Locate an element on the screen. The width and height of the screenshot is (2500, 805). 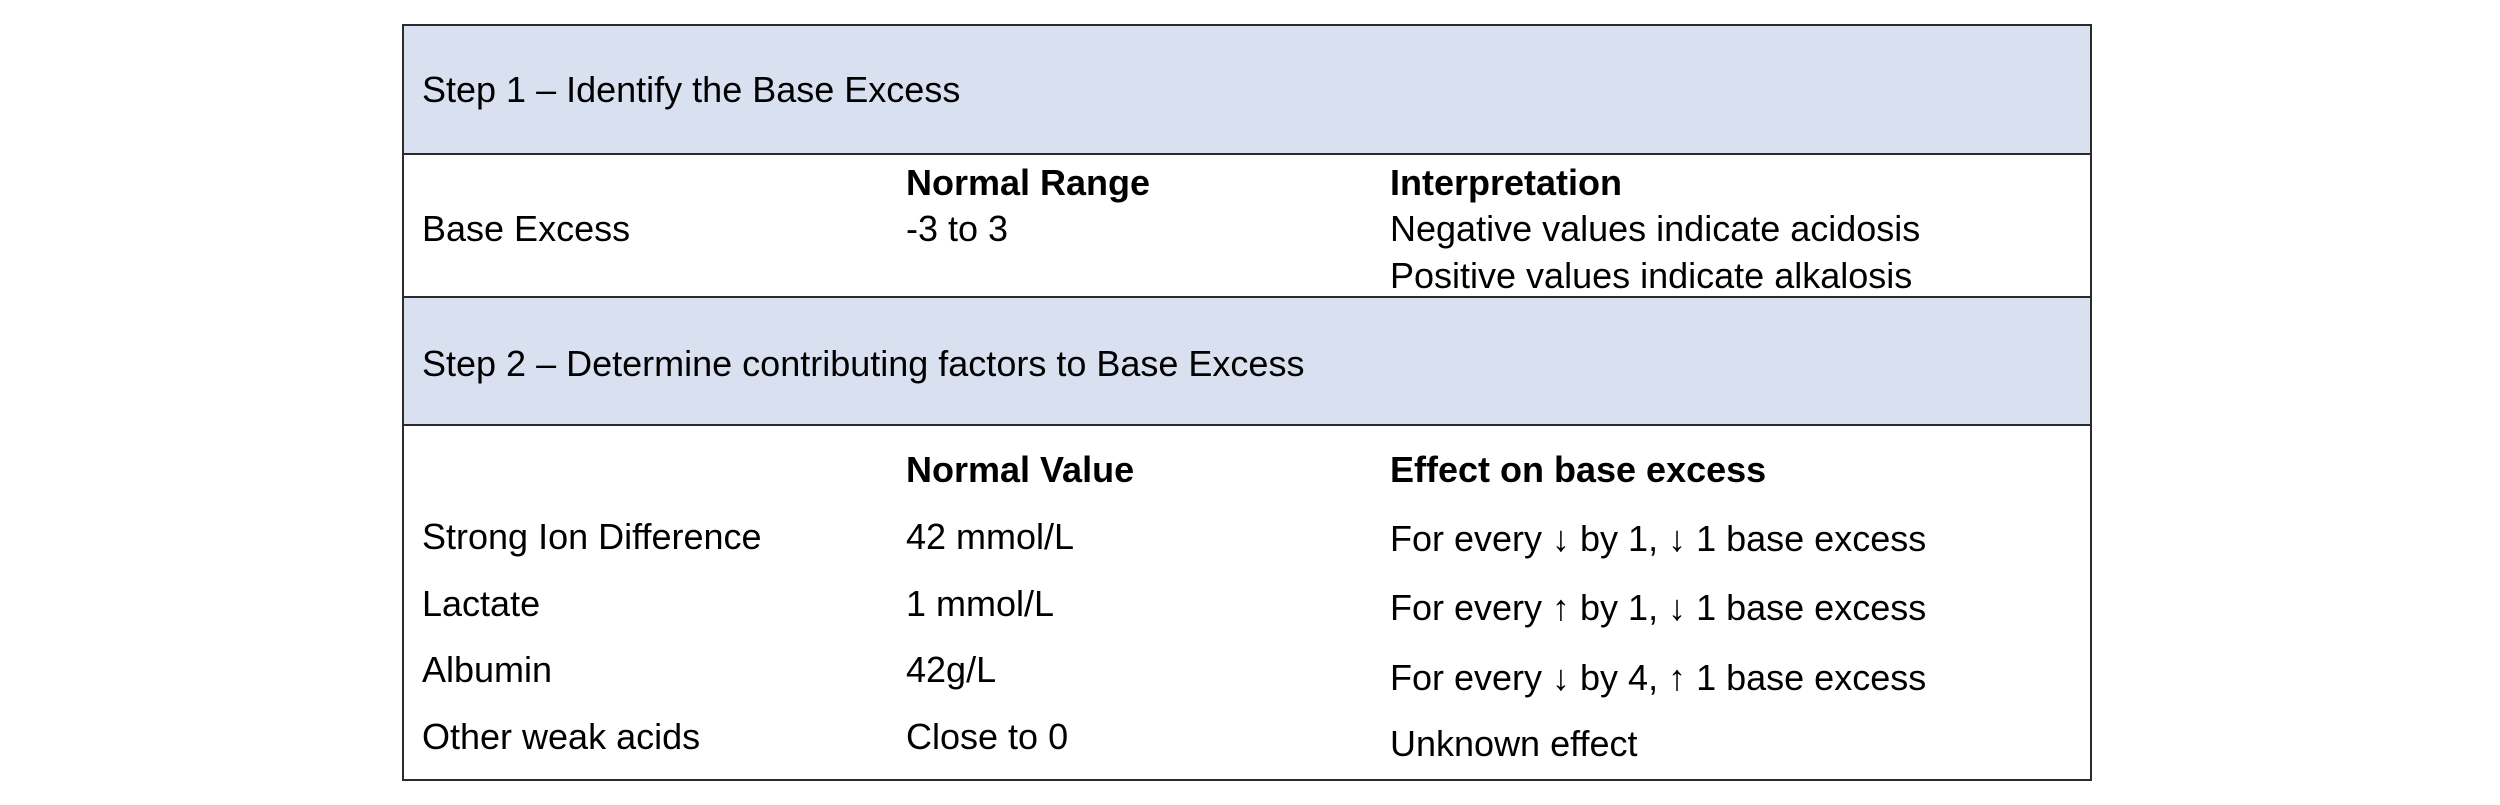
factor-effect: For every ↓ by 1, ↓ 1 base excess is located at coordinates (1658, 538).